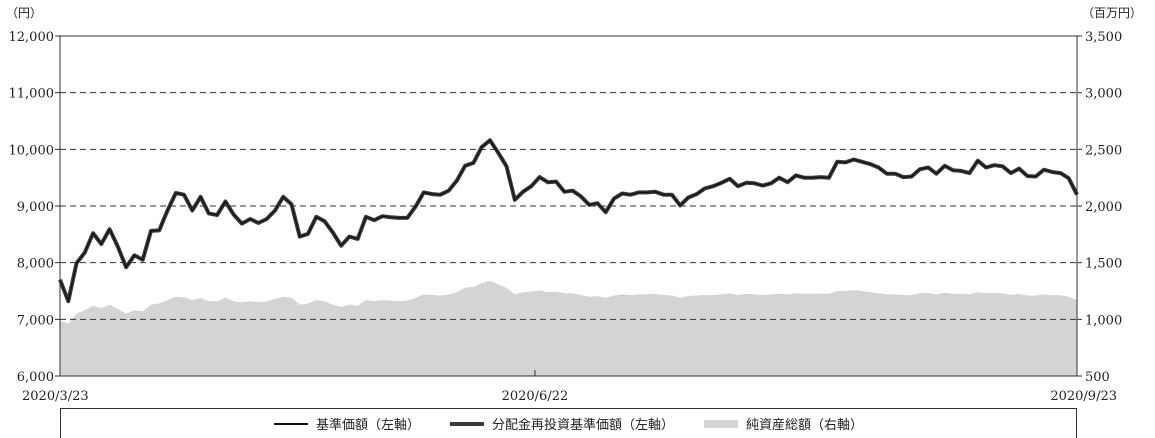 The width and height of the screenshot is (1155, 438). I want to click on right-tick-label: 2,500, so click(1103, 150).